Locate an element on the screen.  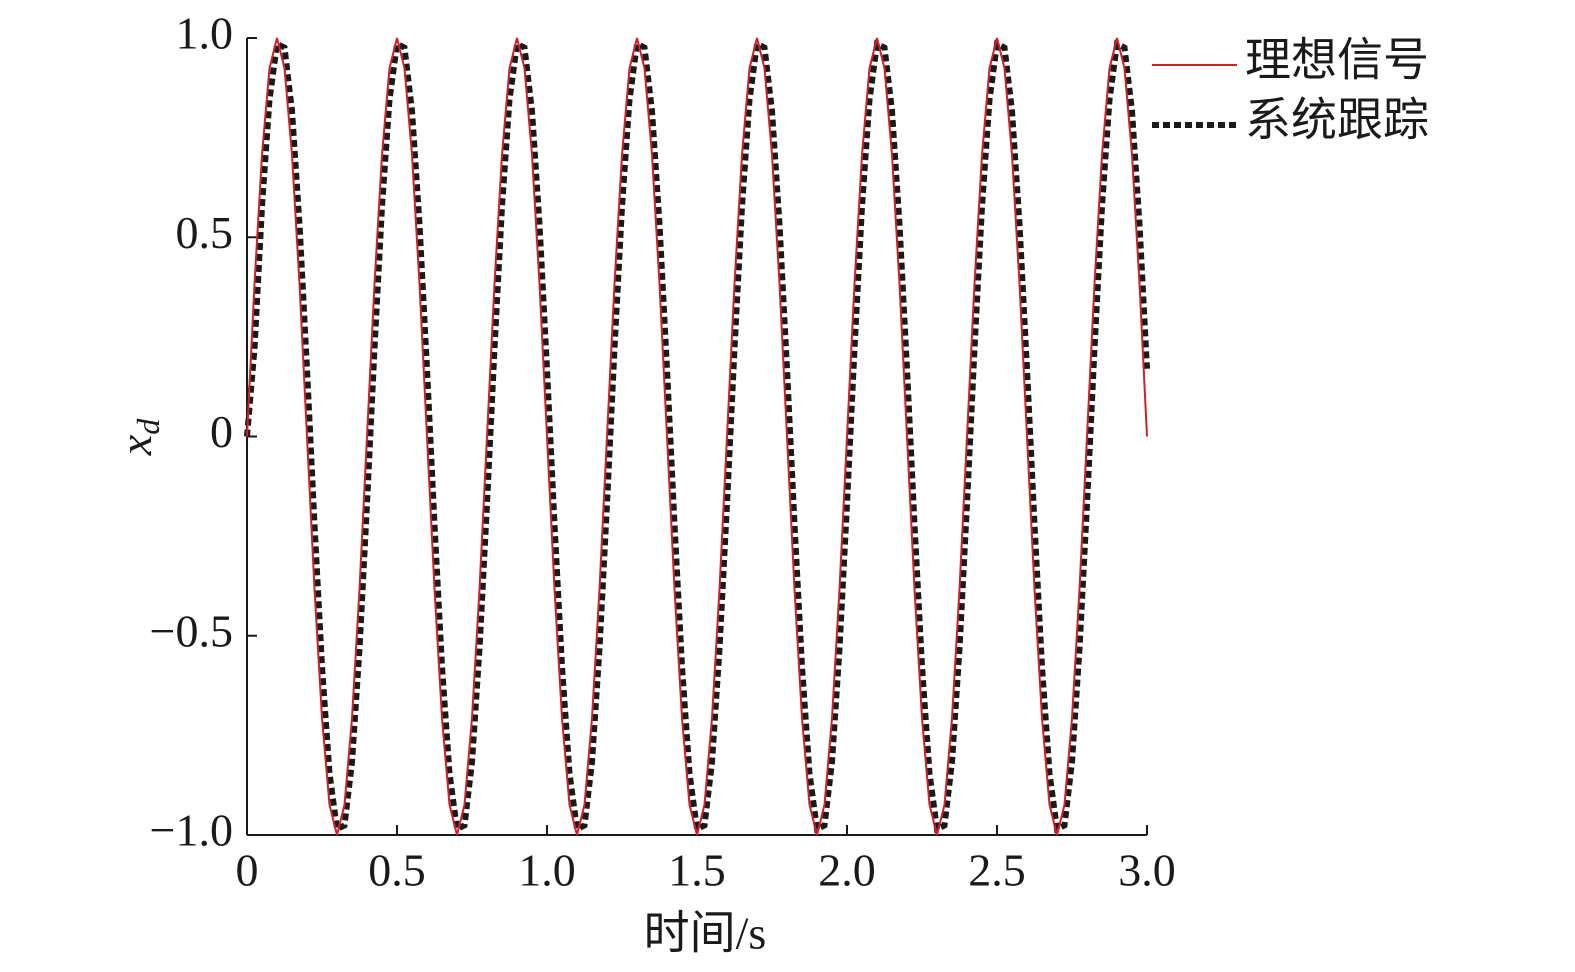
legend-label: 理想信号 is located at coordinates (1337, 60).